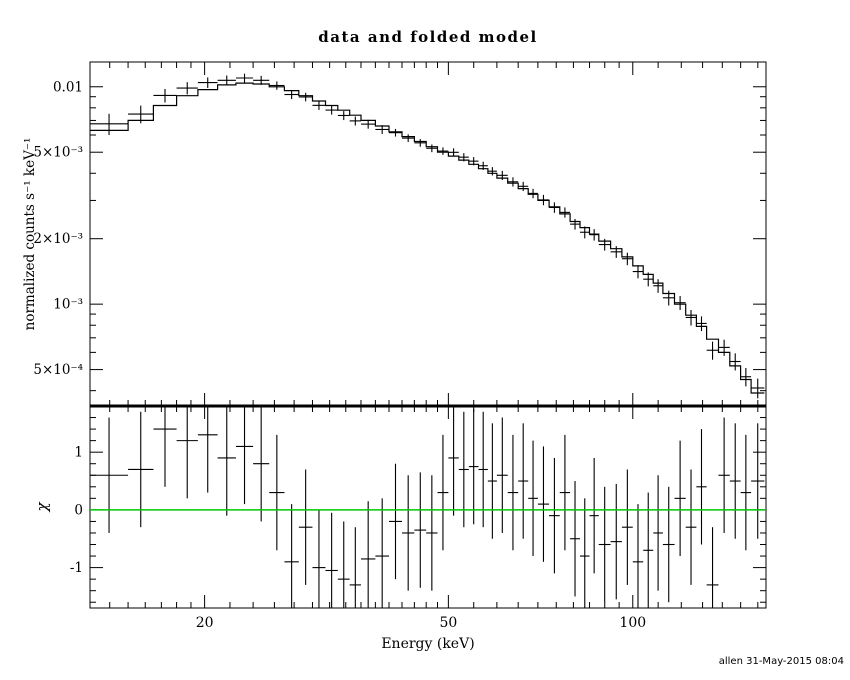 The image size is (850, 680). I want to click on y-tick-label: 5×10⁻⁴, so click(58, 370).